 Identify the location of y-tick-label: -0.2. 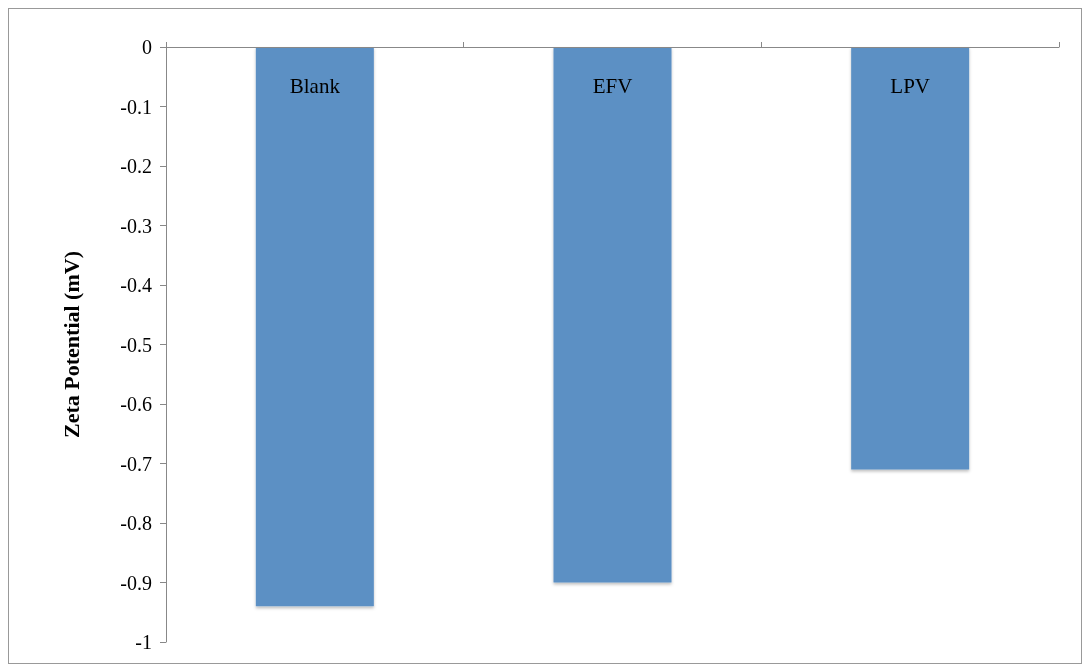
(136, 166).